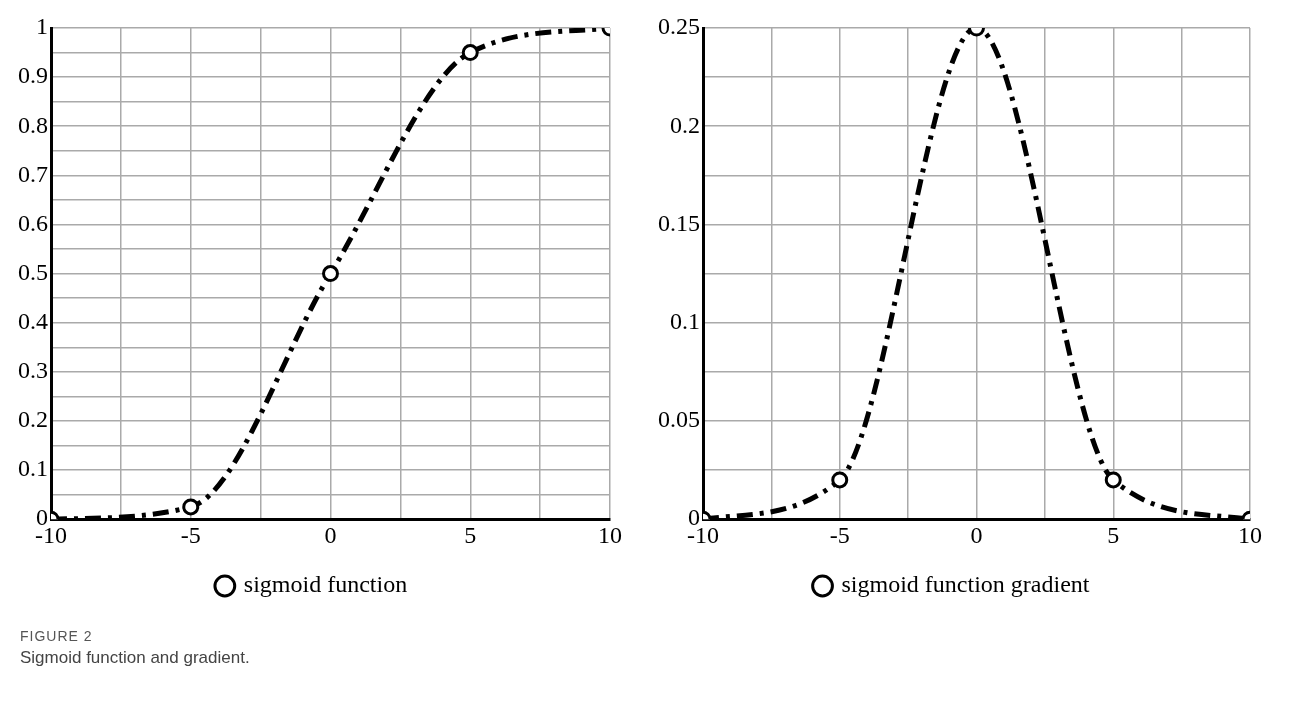 This screenshot has width=1290, height=722. Describe the element at coordinates (135, 658) in the screenshot. I see `text: Sigmoid function and gradient.` at that location.